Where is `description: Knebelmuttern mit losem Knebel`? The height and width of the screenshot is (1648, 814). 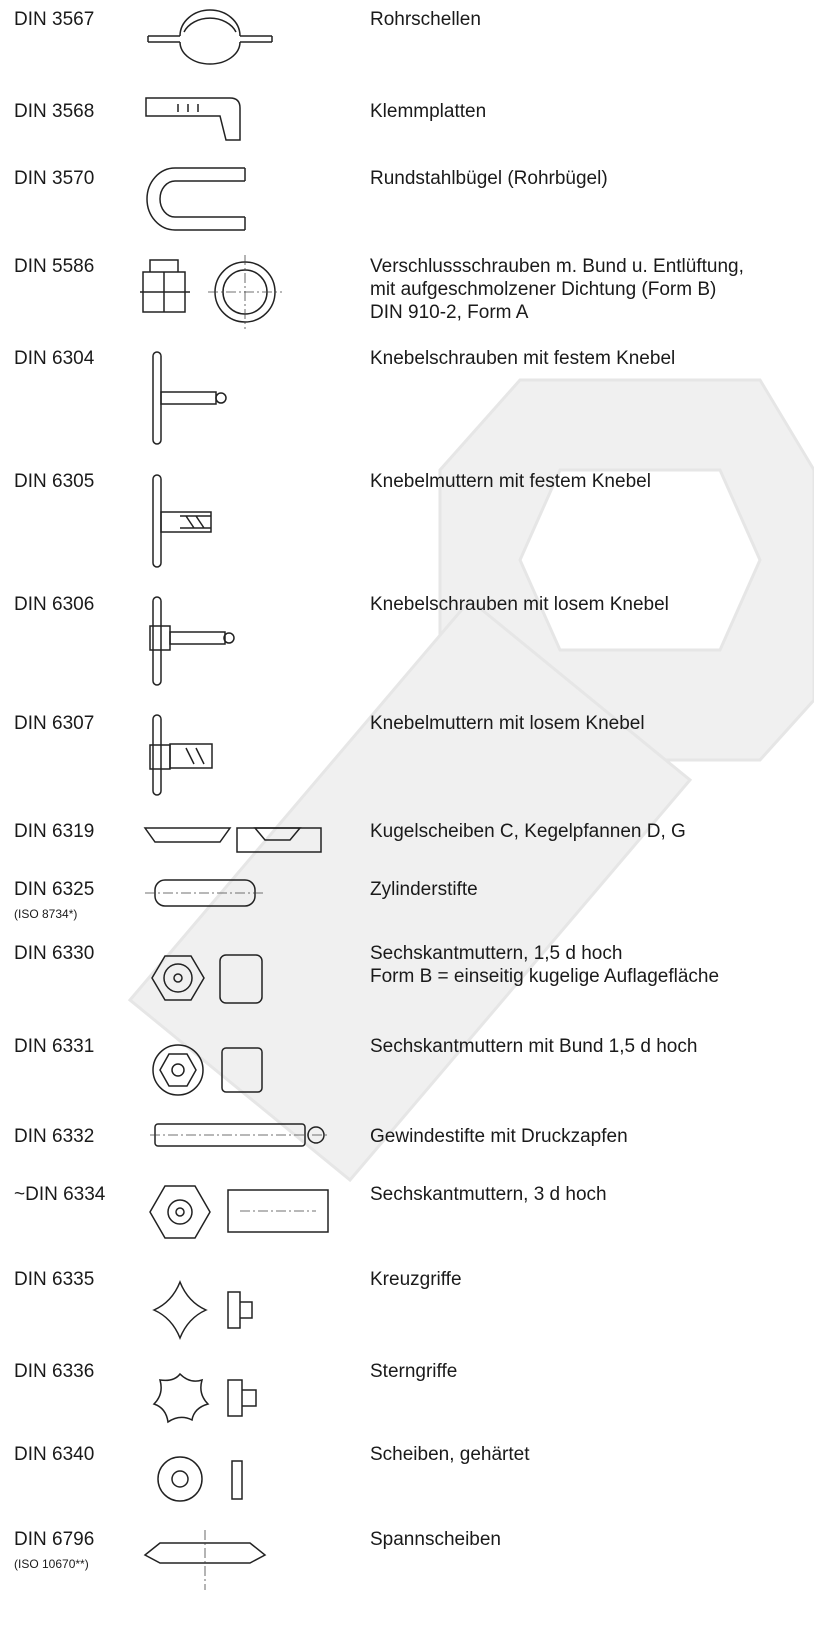 description: Knebelmuttern mit losem Knebel is located at coordinates (507, 723).